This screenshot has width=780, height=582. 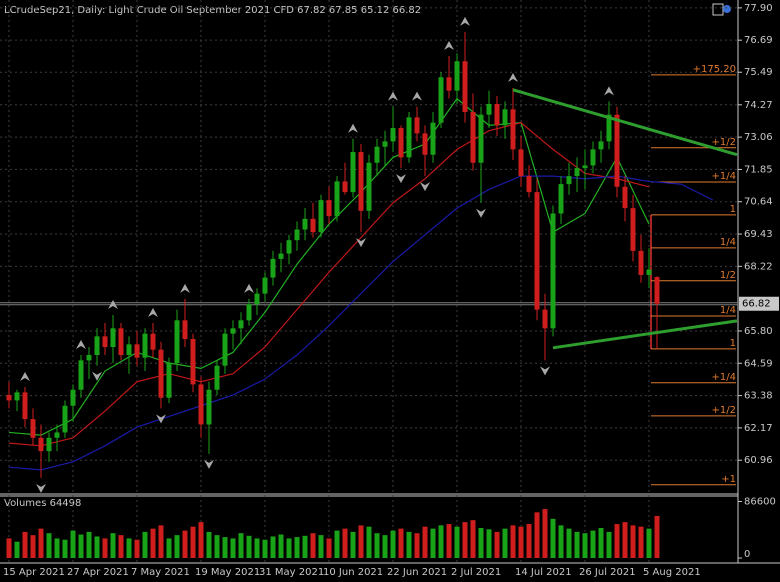 I want to click on x-tick-label: 27 Apr 2021, so click(x=98, y=572).